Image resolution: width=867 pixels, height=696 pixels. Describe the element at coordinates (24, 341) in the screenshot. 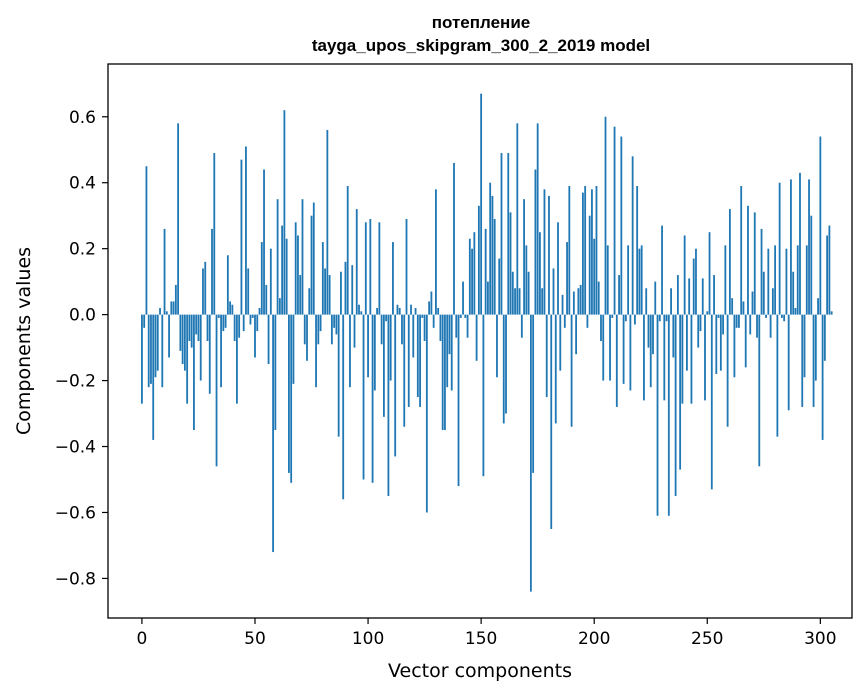

I see `y-axis-label: Components values` at that location.